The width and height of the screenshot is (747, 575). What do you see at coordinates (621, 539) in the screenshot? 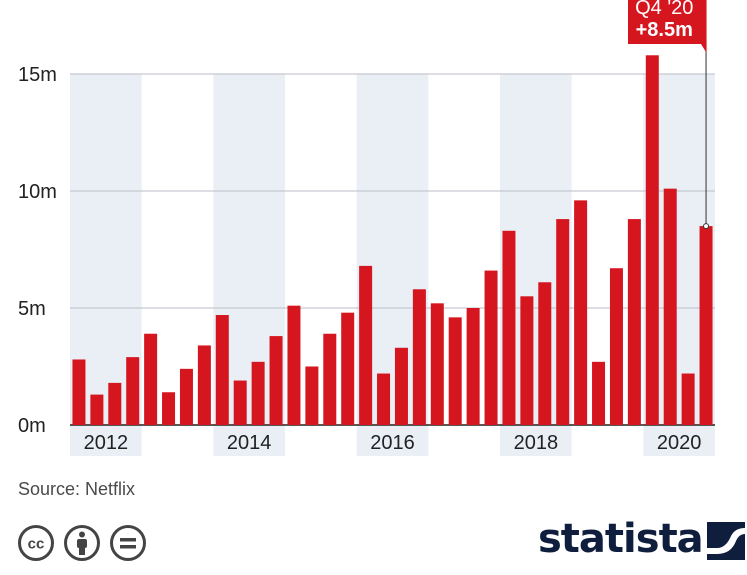
I see `brand-text: statista` at bounding box center [621, 539].